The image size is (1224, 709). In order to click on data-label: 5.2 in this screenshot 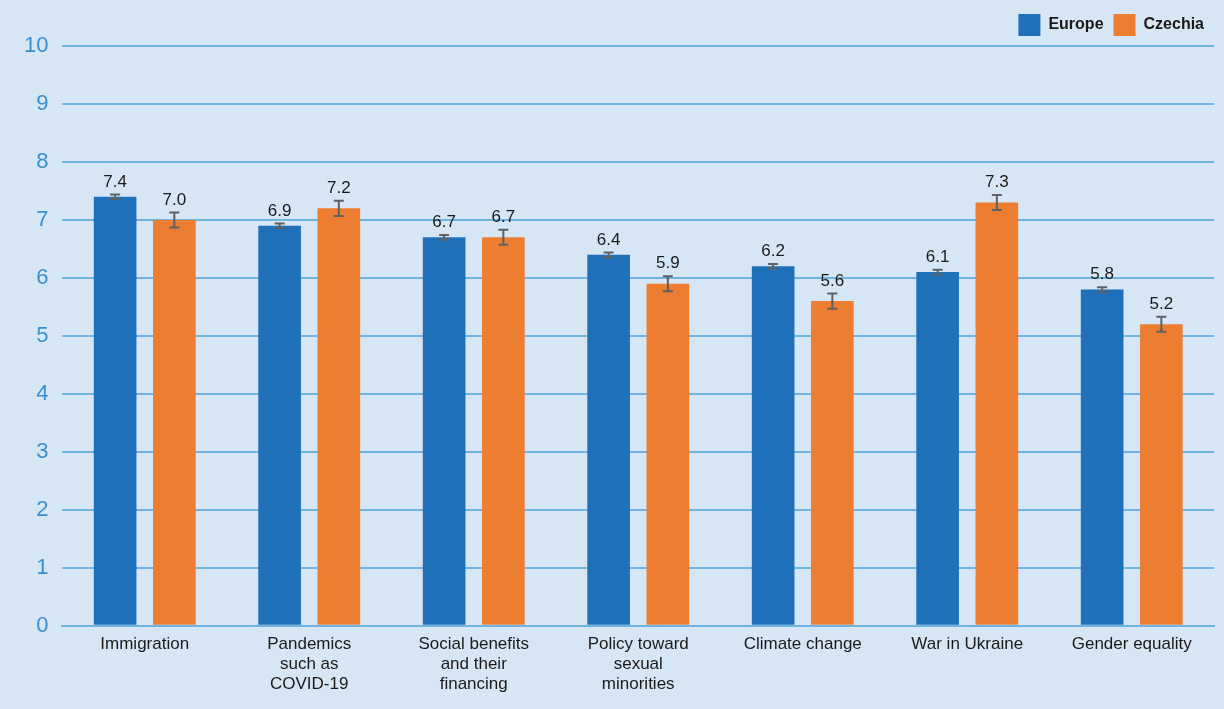, I will do `click(1161, 303)`.